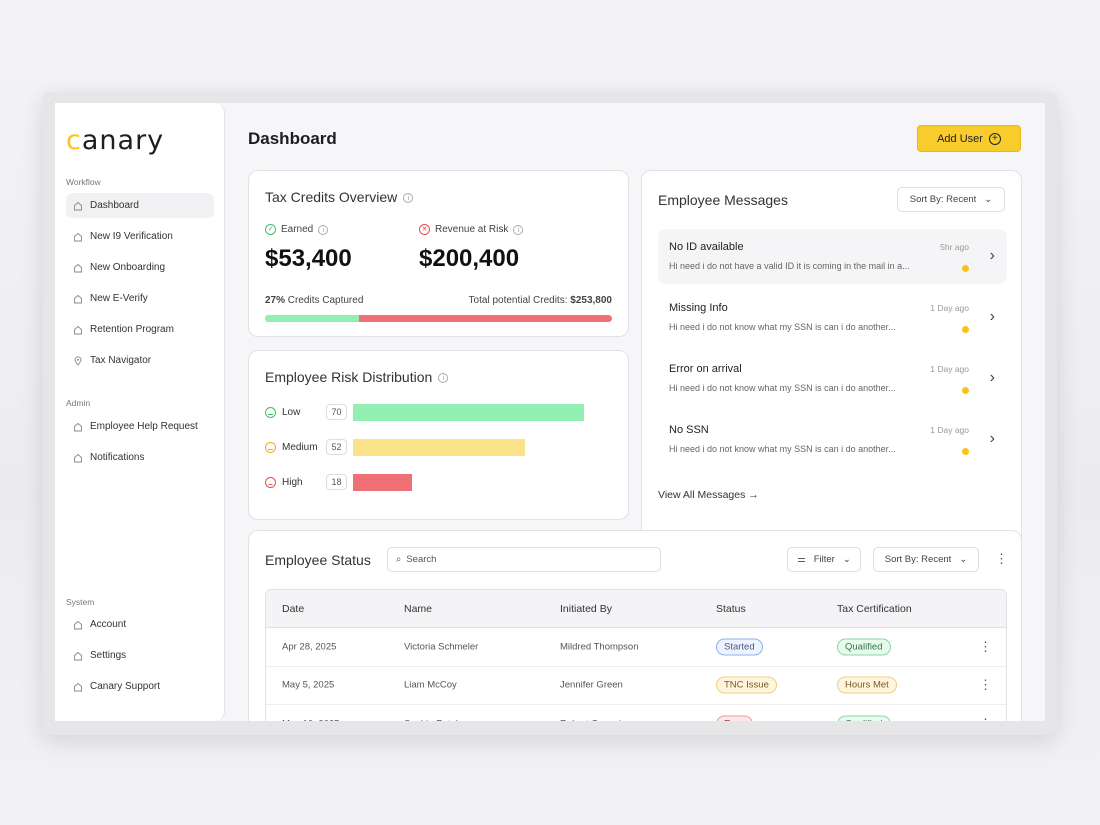 The image size is (1100, 825). I want to click on add-user-button: Add User +, so click(969, 138).